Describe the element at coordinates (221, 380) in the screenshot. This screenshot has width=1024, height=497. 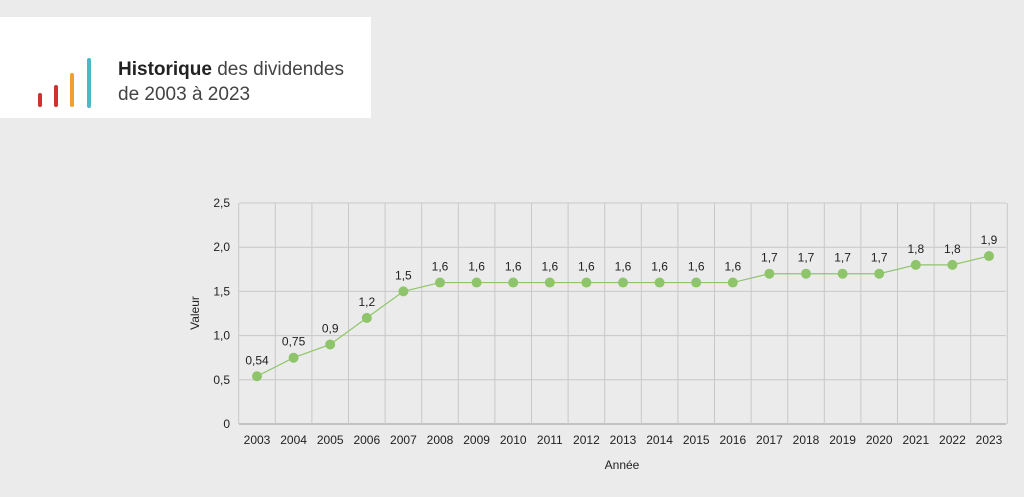
I see `y-tick-label: 0,5` at that location.